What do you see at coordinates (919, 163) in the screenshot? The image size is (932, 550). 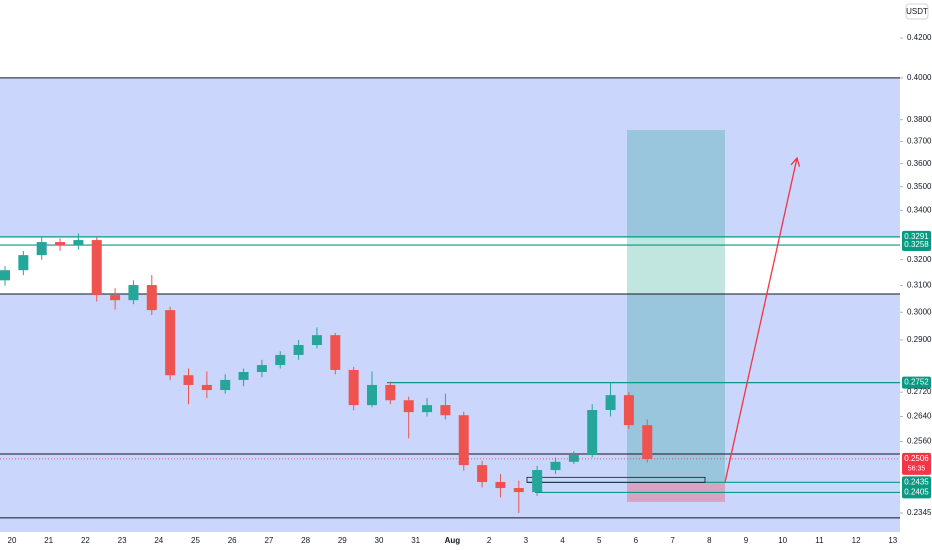 I see `y-tick-label: 0.3600` at bounding box center [919, 163].